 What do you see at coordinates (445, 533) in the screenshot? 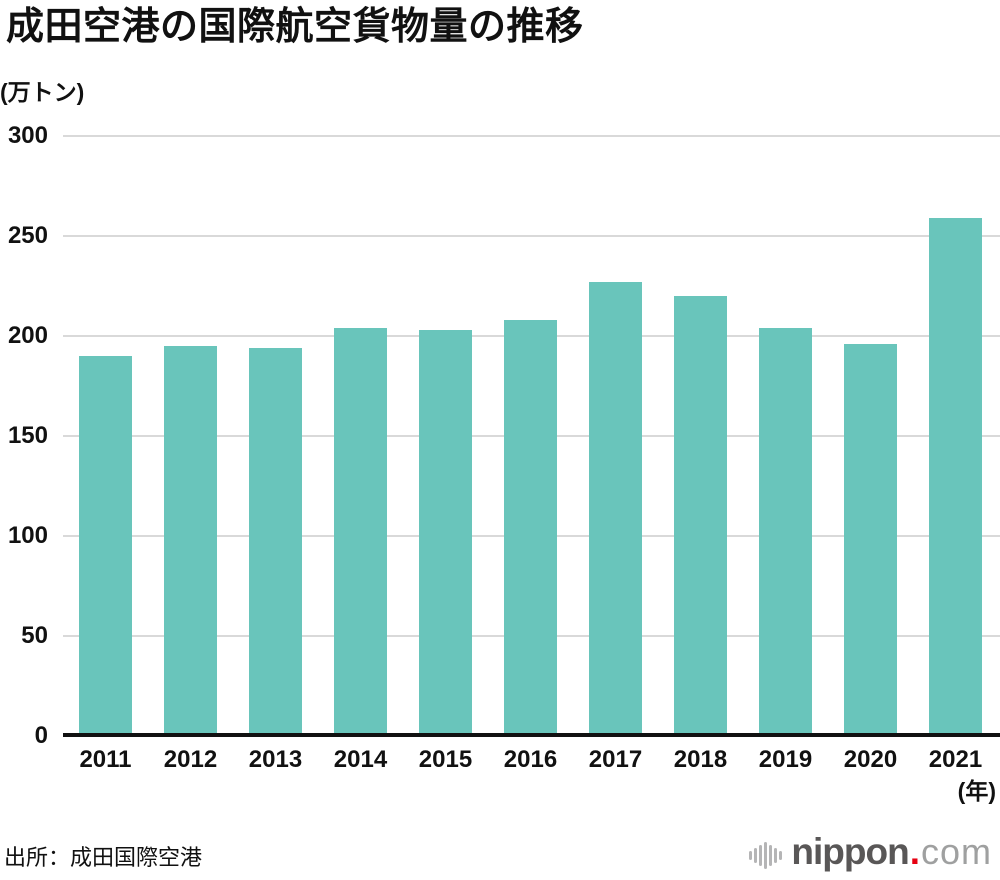
I see `bar-2015` at bounding box center [445, 533].